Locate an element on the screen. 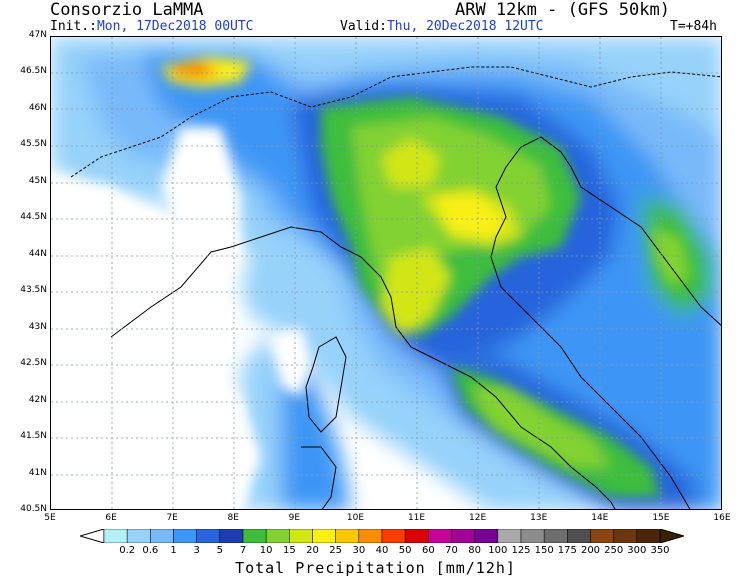  colorbar-label: 70 is located at coordinates (451, 550).